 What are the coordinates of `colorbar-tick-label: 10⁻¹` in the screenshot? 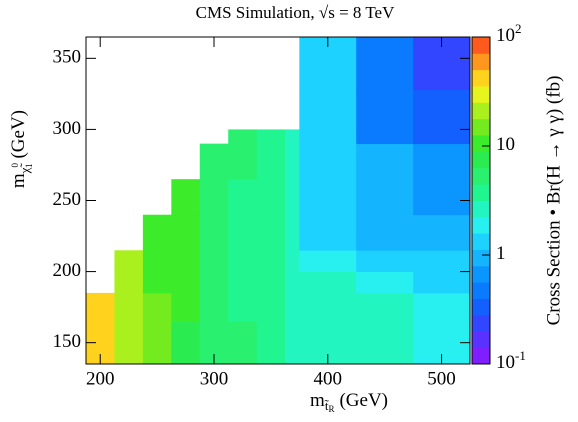 It's located at (511, 360).